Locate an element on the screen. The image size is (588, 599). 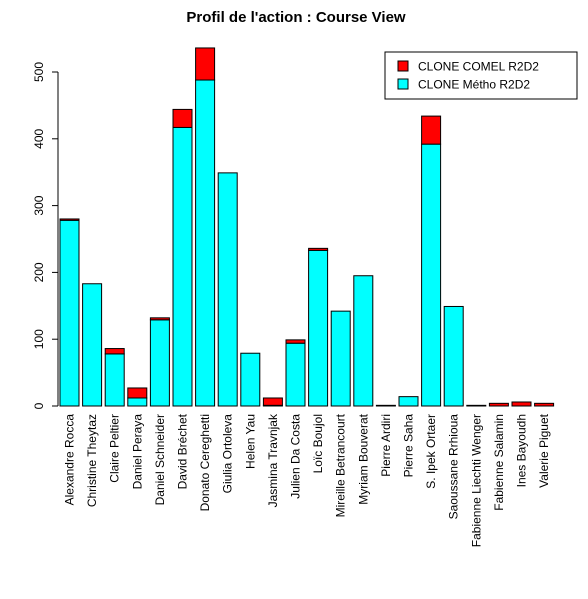
x-category-label: Christine Theytaz is located at coordinates (92, 460).